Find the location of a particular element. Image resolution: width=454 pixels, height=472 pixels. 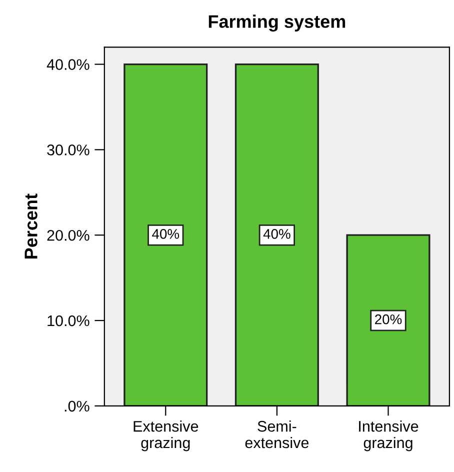

y-axis-title: Percent is located at coordinates (31, 226).